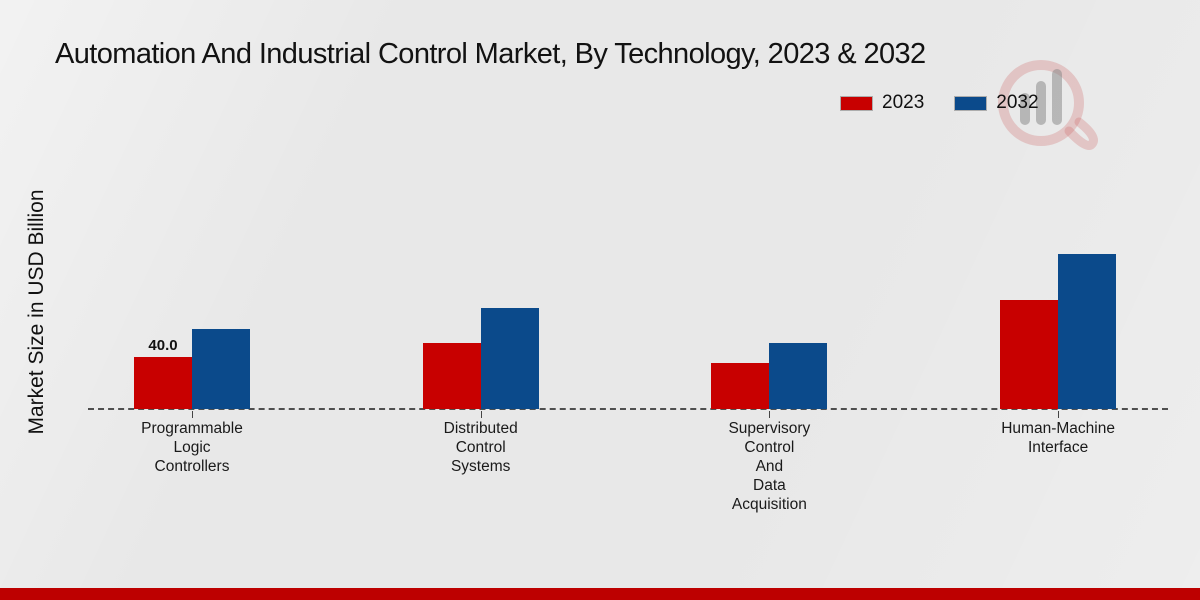 The height and width of the screenshot is (600, 1200). I want to click on bar-2032-cat3, so click(1087, 331).